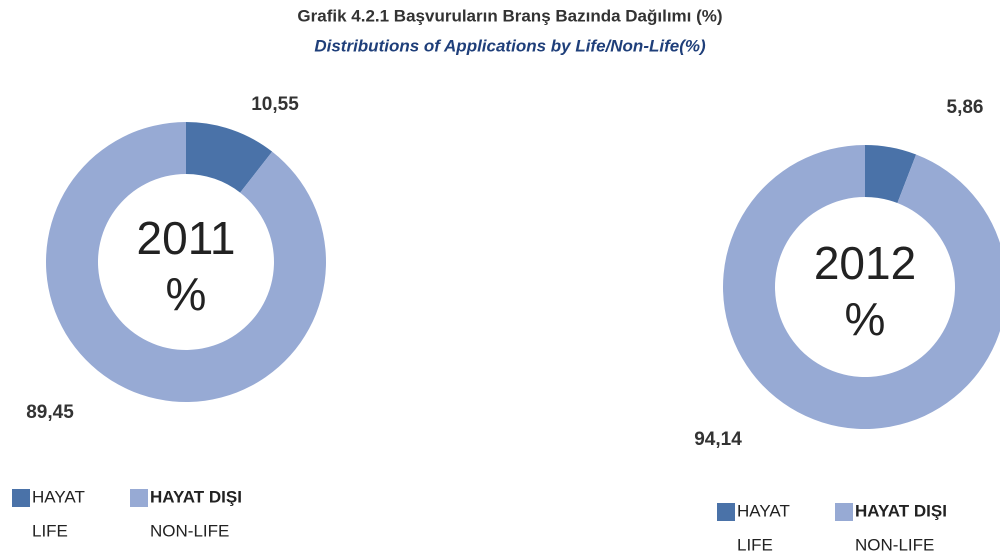 The width and height of the screenshot is (1000, 553). I want to click on value-label: 89,45, so click(50, 412).